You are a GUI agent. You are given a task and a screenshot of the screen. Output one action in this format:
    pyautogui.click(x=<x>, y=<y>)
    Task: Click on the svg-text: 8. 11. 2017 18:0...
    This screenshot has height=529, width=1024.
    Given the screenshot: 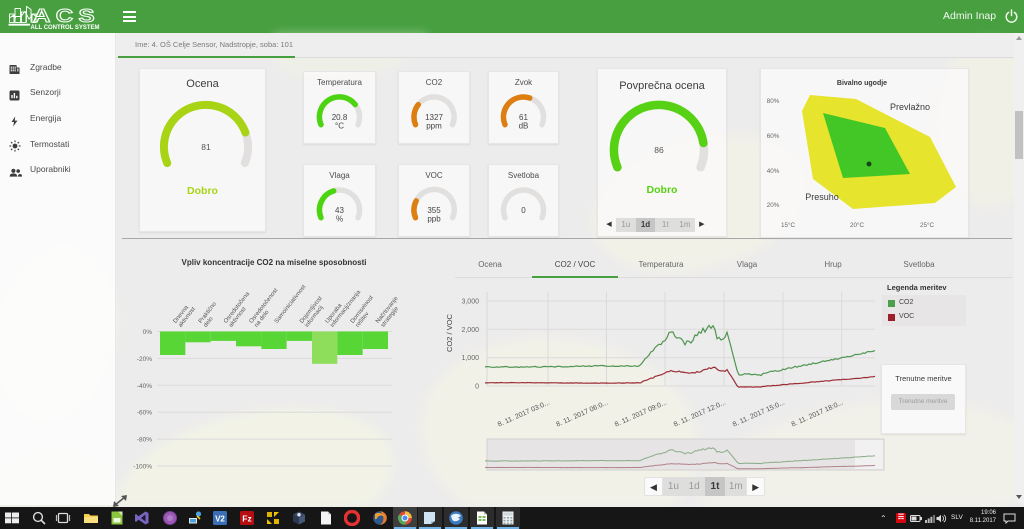 What is the action you would take?
    pyautogui.click(x=818, y=413)
    